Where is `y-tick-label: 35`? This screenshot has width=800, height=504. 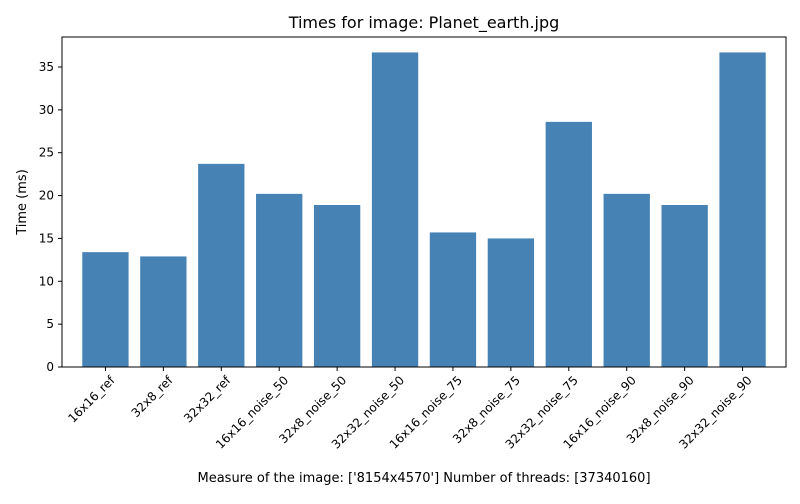
y-tick-label: 35 is located at coordinates (46, 67).